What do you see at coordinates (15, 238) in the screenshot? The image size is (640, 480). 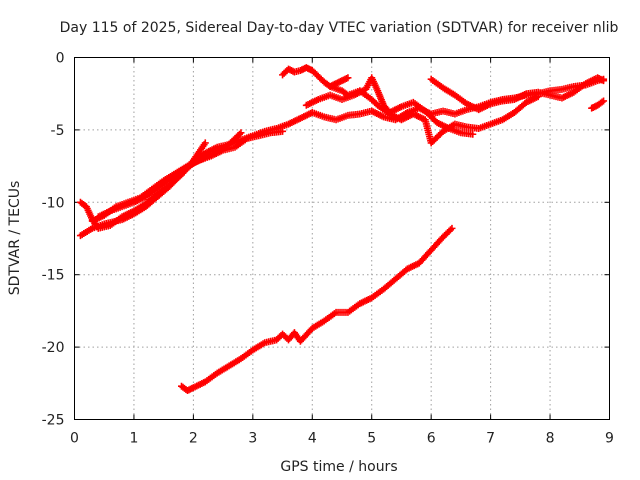 I see `y-axis-label: SDTVAR / TECUs` at bounding box center [15, 238].